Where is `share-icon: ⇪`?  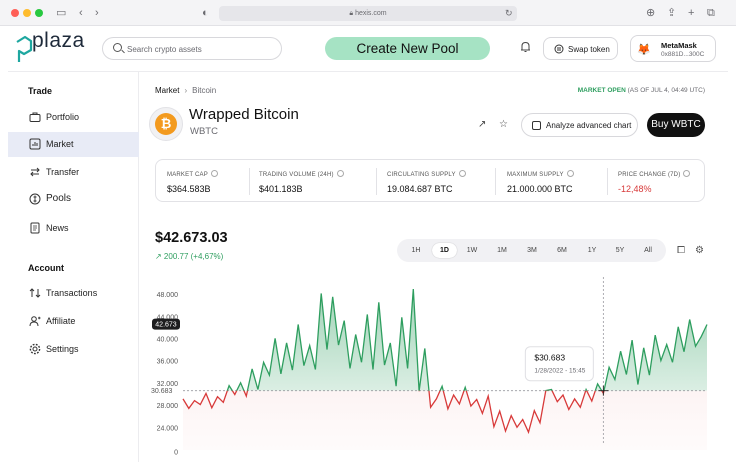 share-icon: ⇪ is located at coordinates (672, 13).